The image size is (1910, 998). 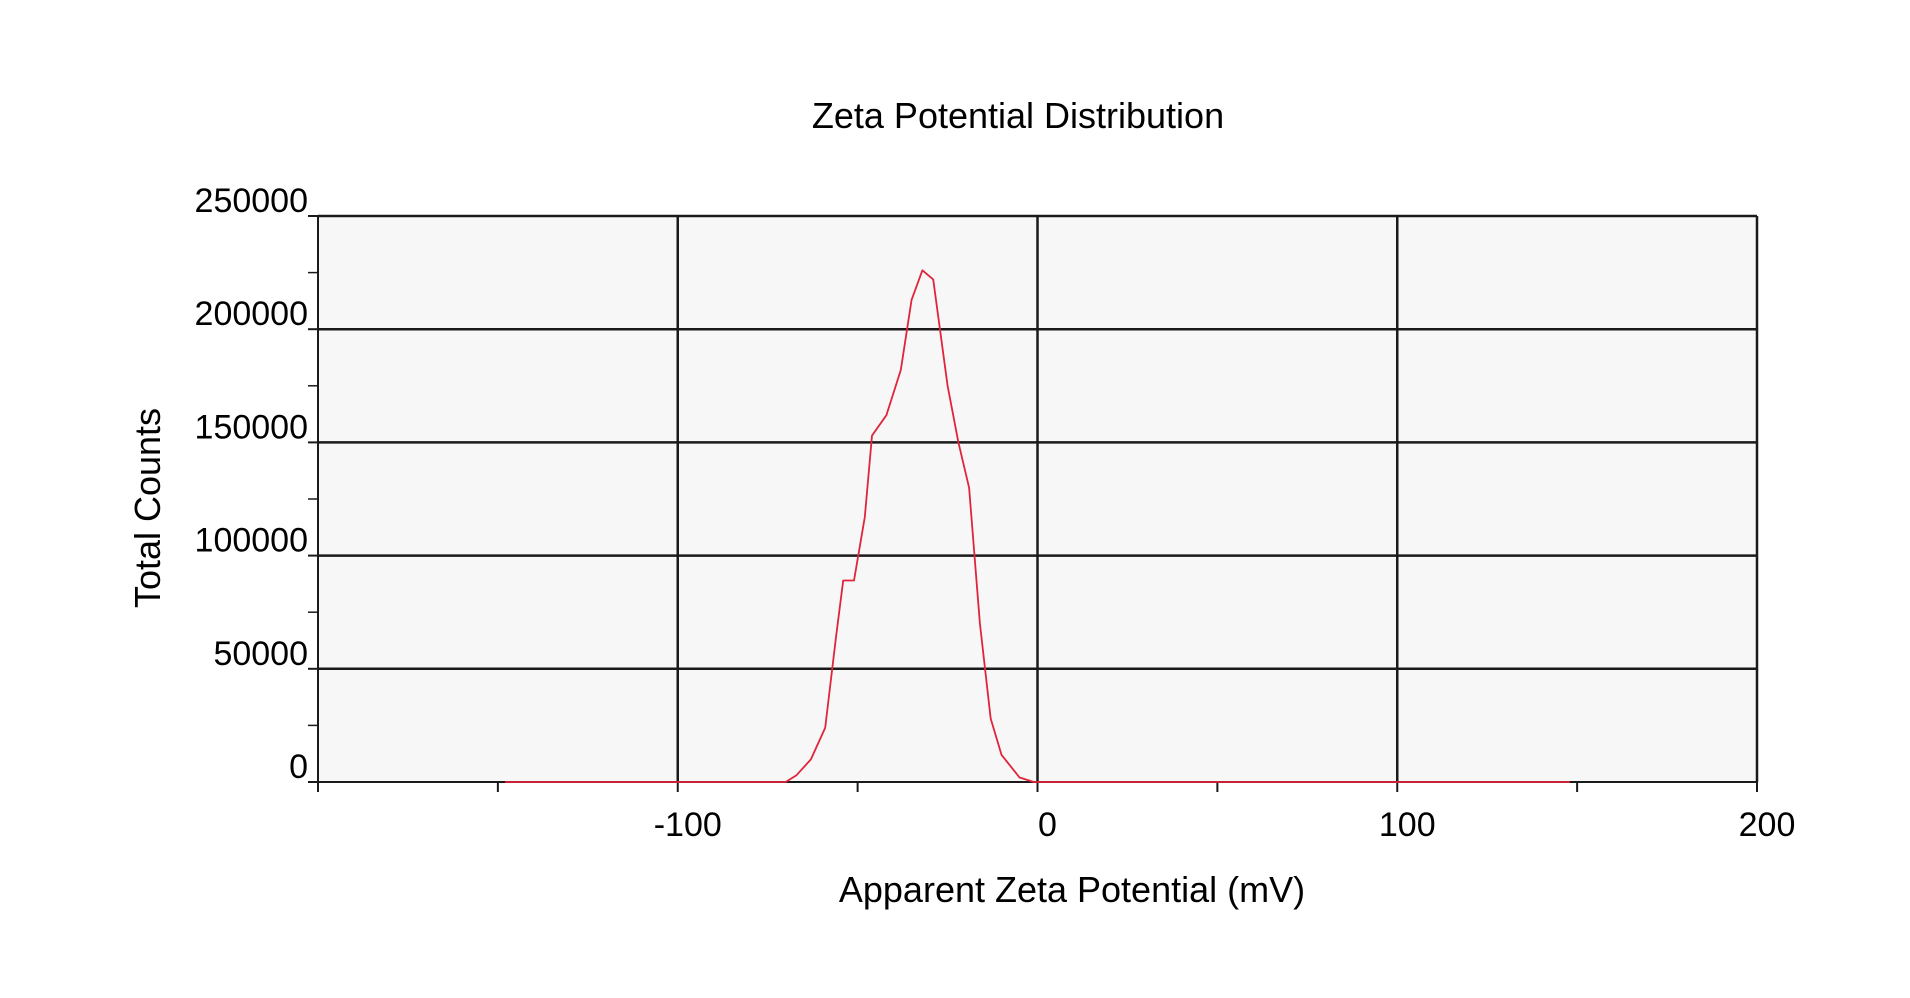 What do you see at coordinates (1407, 825) in the screenshot?
I see `x-tick-label: 100` at bounding box center [1407, 825].